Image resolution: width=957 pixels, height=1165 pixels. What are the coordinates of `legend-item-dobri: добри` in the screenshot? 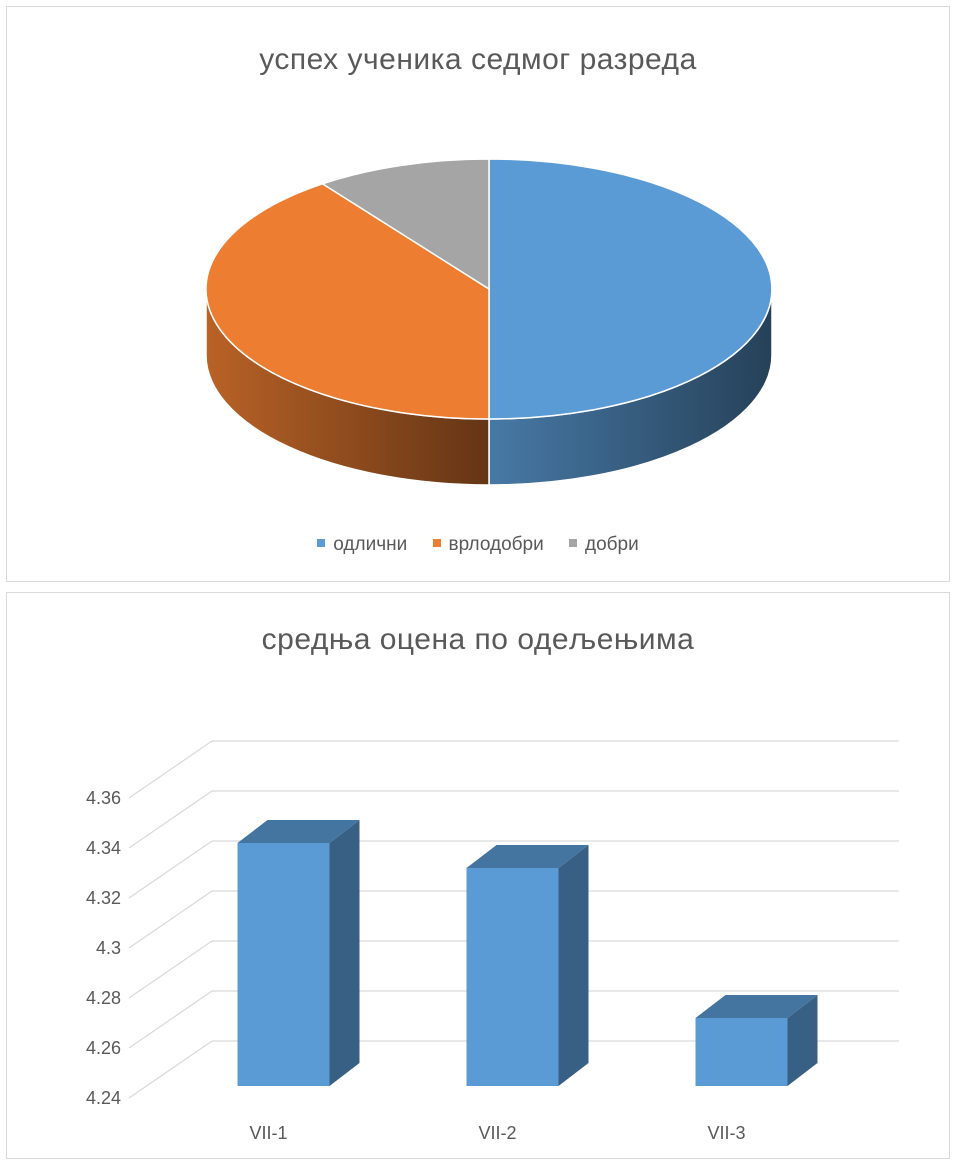 It's located at (603, 545).